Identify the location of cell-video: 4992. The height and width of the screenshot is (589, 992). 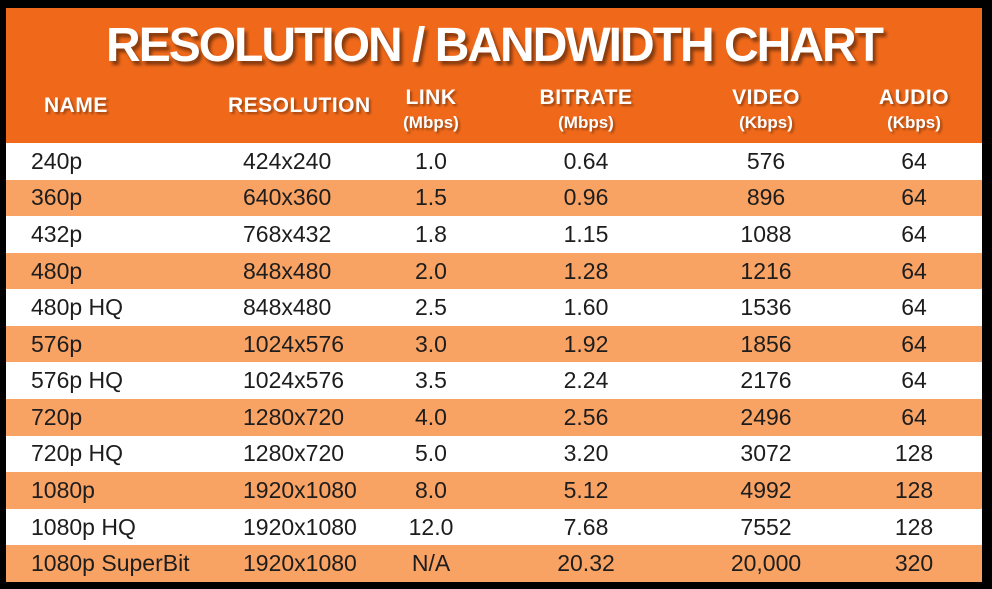
(766, 489).